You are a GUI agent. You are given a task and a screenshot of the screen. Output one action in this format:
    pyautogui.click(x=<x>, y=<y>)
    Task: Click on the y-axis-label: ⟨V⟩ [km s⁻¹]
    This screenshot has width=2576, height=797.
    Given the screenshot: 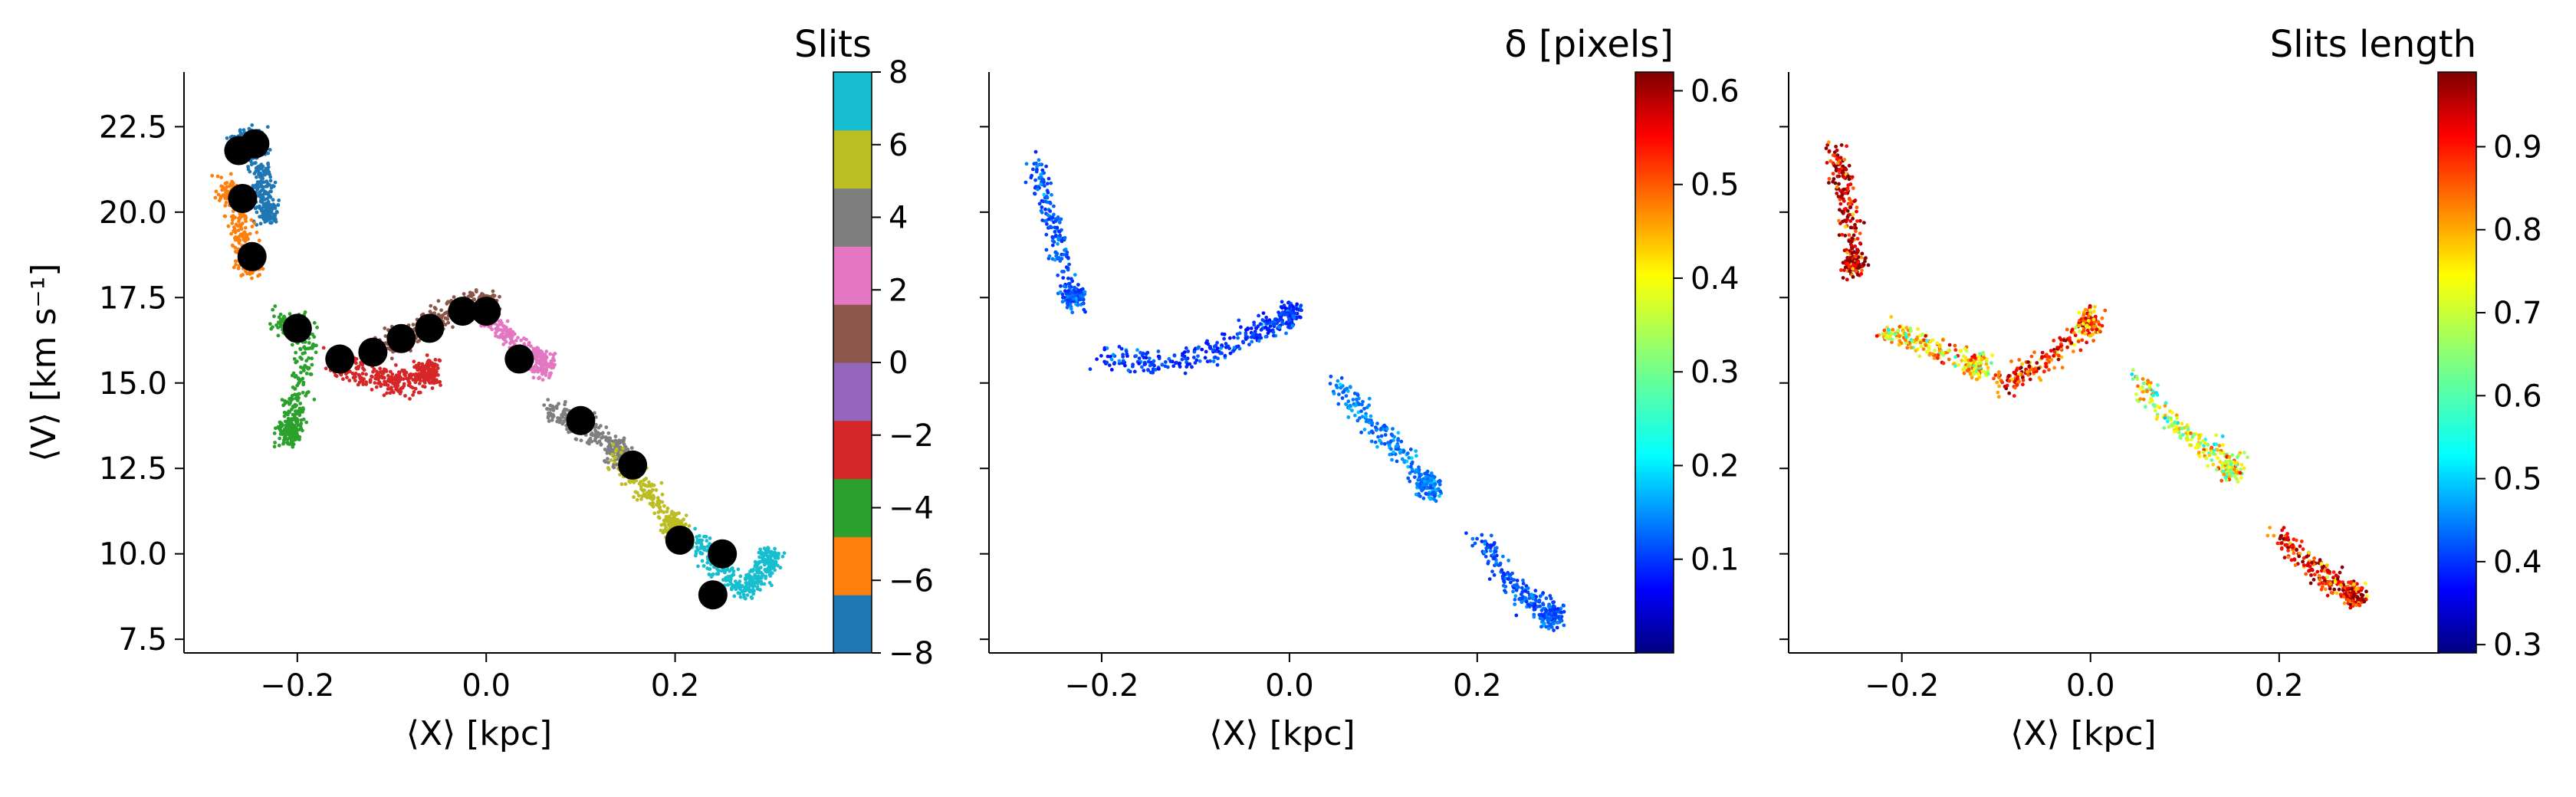 What is the action you would take?
    pyautogui.click(x=44, y=363)
    